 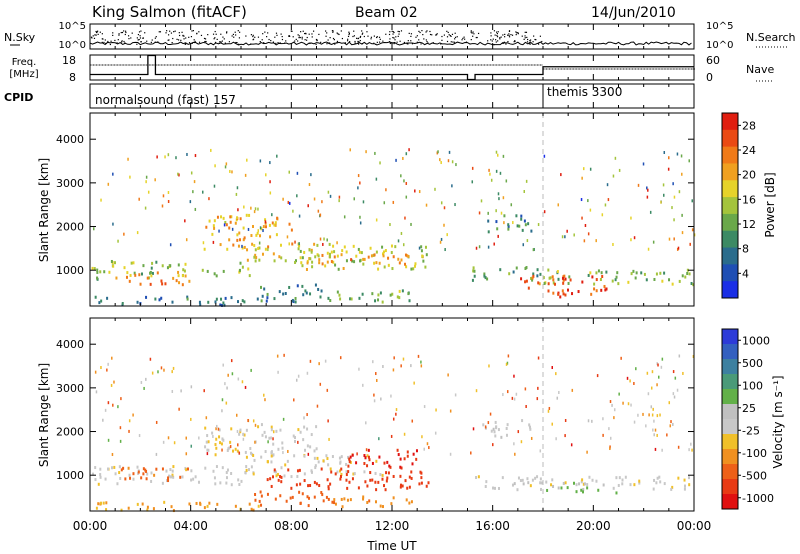 What do you see at coordinates (69, 60) in the screenshot?
I see `freq-tick-high: 18` at bounding box center [69, 60].